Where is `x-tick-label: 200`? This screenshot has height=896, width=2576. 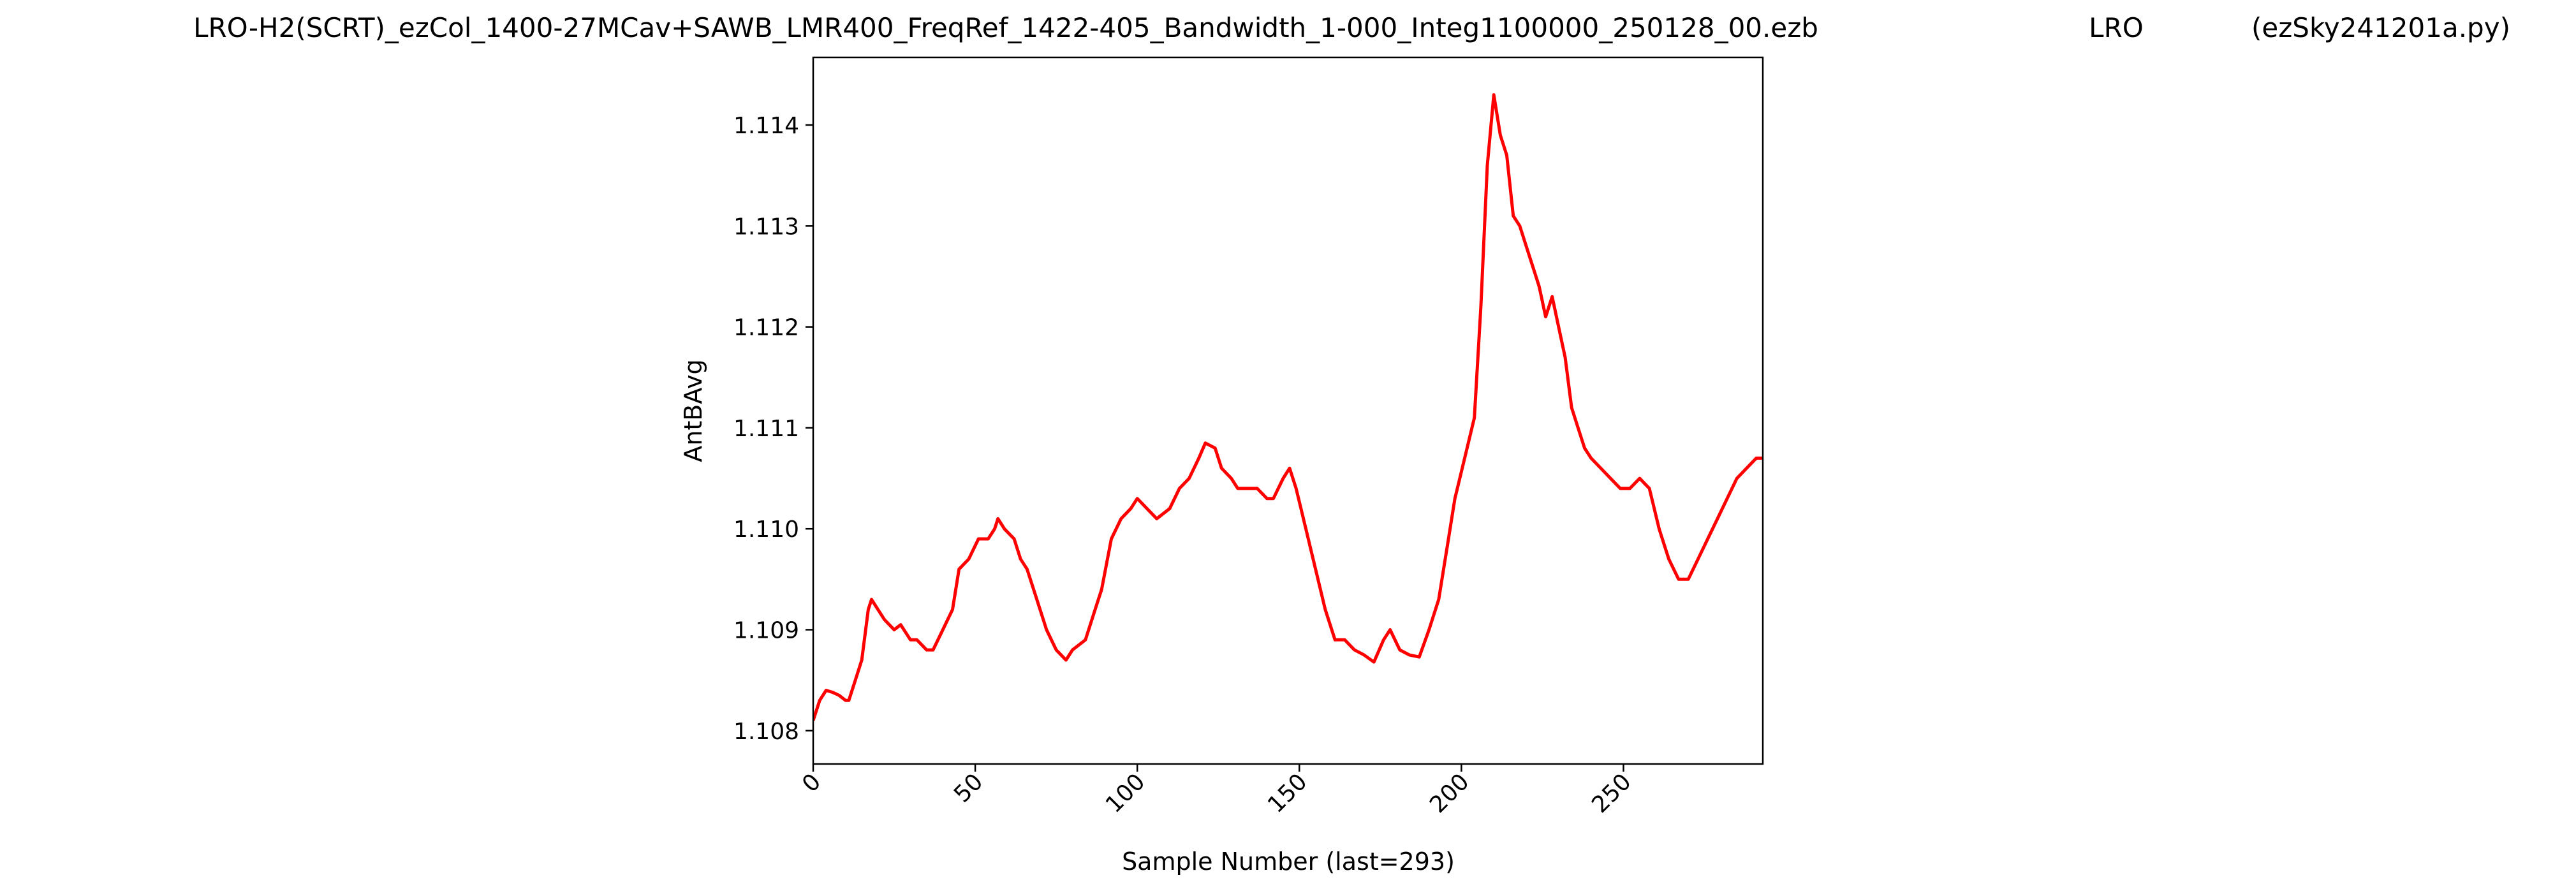 x-tick-label: 200 is located at coordinates (1450, 793).